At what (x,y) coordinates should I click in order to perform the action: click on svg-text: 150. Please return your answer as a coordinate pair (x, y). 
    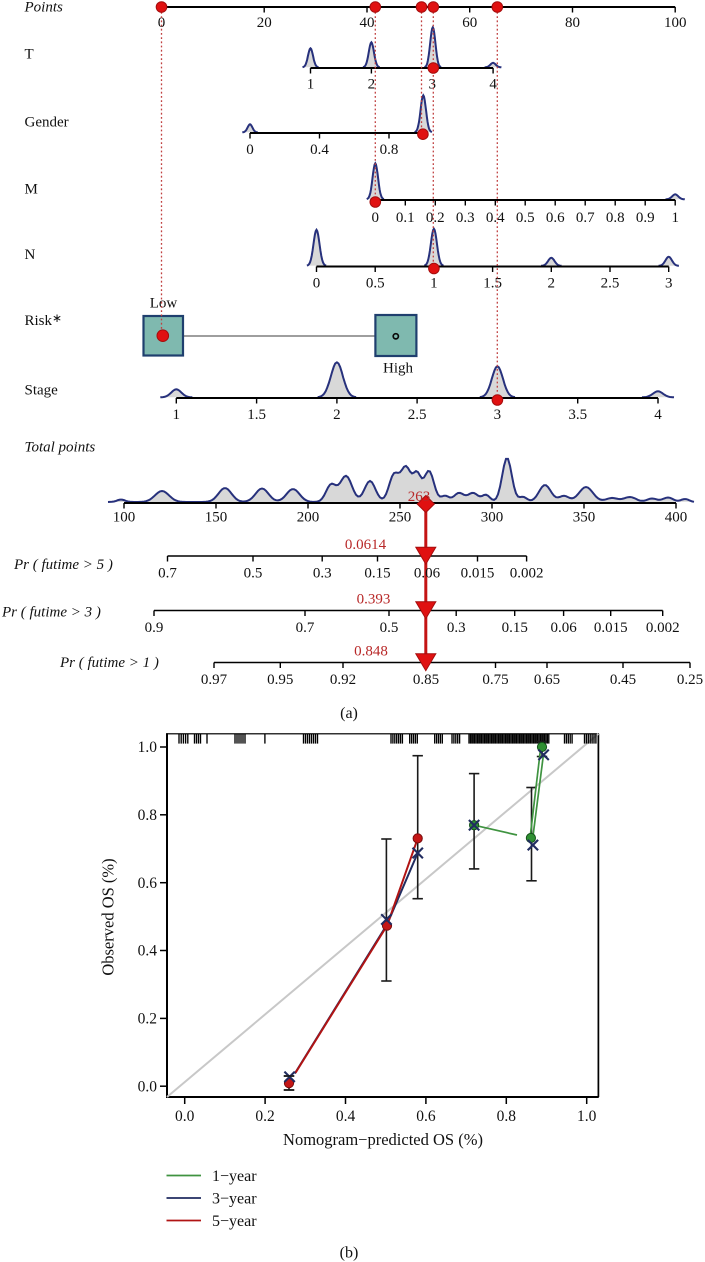
    Looking at the image, I should click on (216, 518).